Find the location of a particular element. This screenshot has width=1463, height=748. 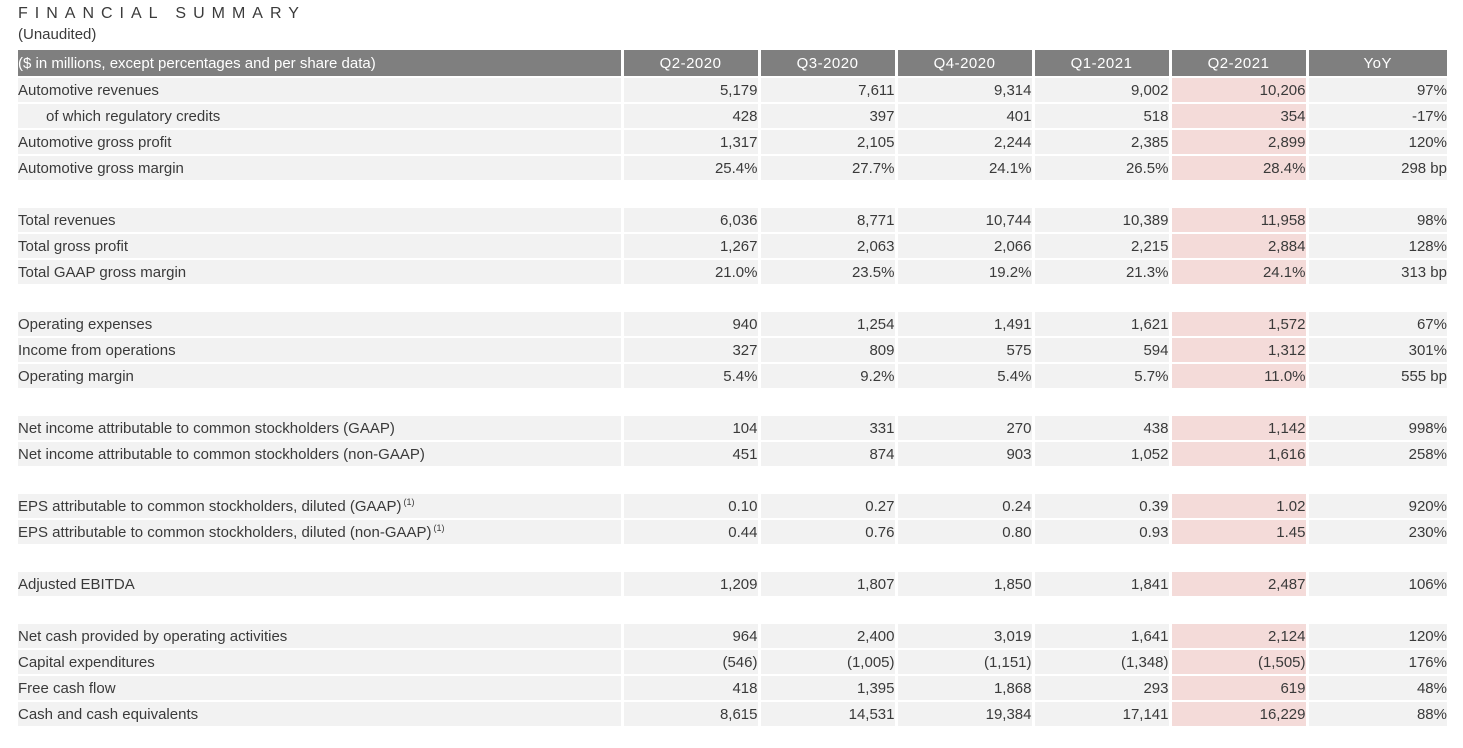

cell-q4-2020: 10,744 is located at coordinates (963, 221).